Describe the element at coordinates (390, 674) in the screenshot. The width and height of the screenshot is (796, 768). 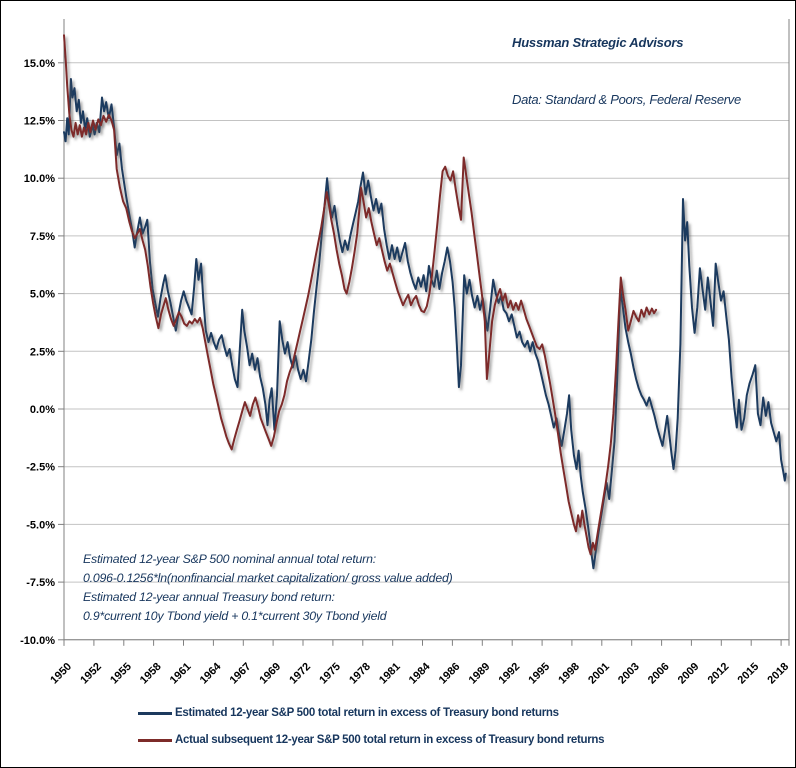
I see `x-tick-label: 1981` at that location.